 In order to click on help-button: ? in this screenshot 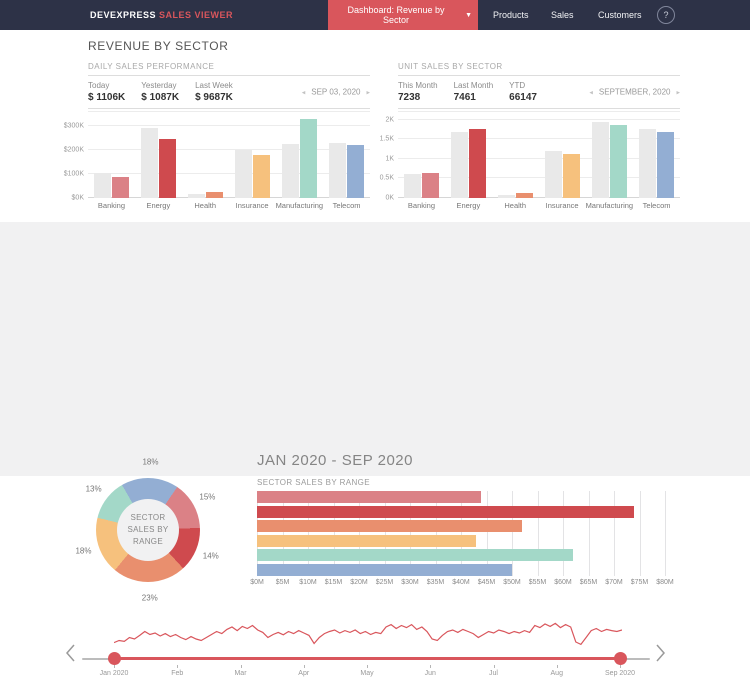, I will do `click(666, 15)`.